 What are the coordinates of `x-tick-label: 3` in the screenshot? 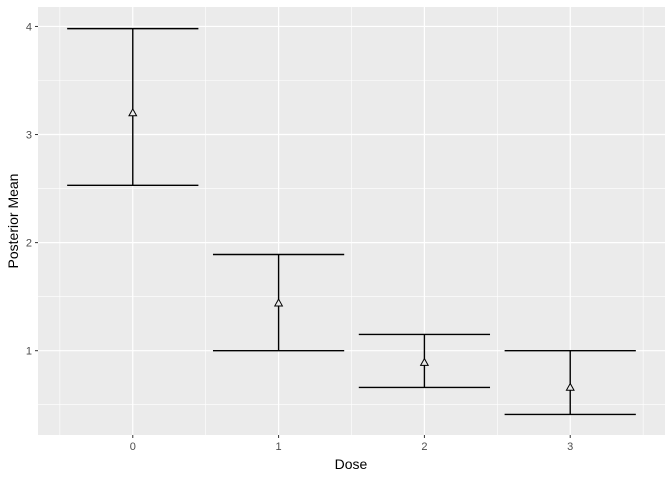 It's located at (570, 447).